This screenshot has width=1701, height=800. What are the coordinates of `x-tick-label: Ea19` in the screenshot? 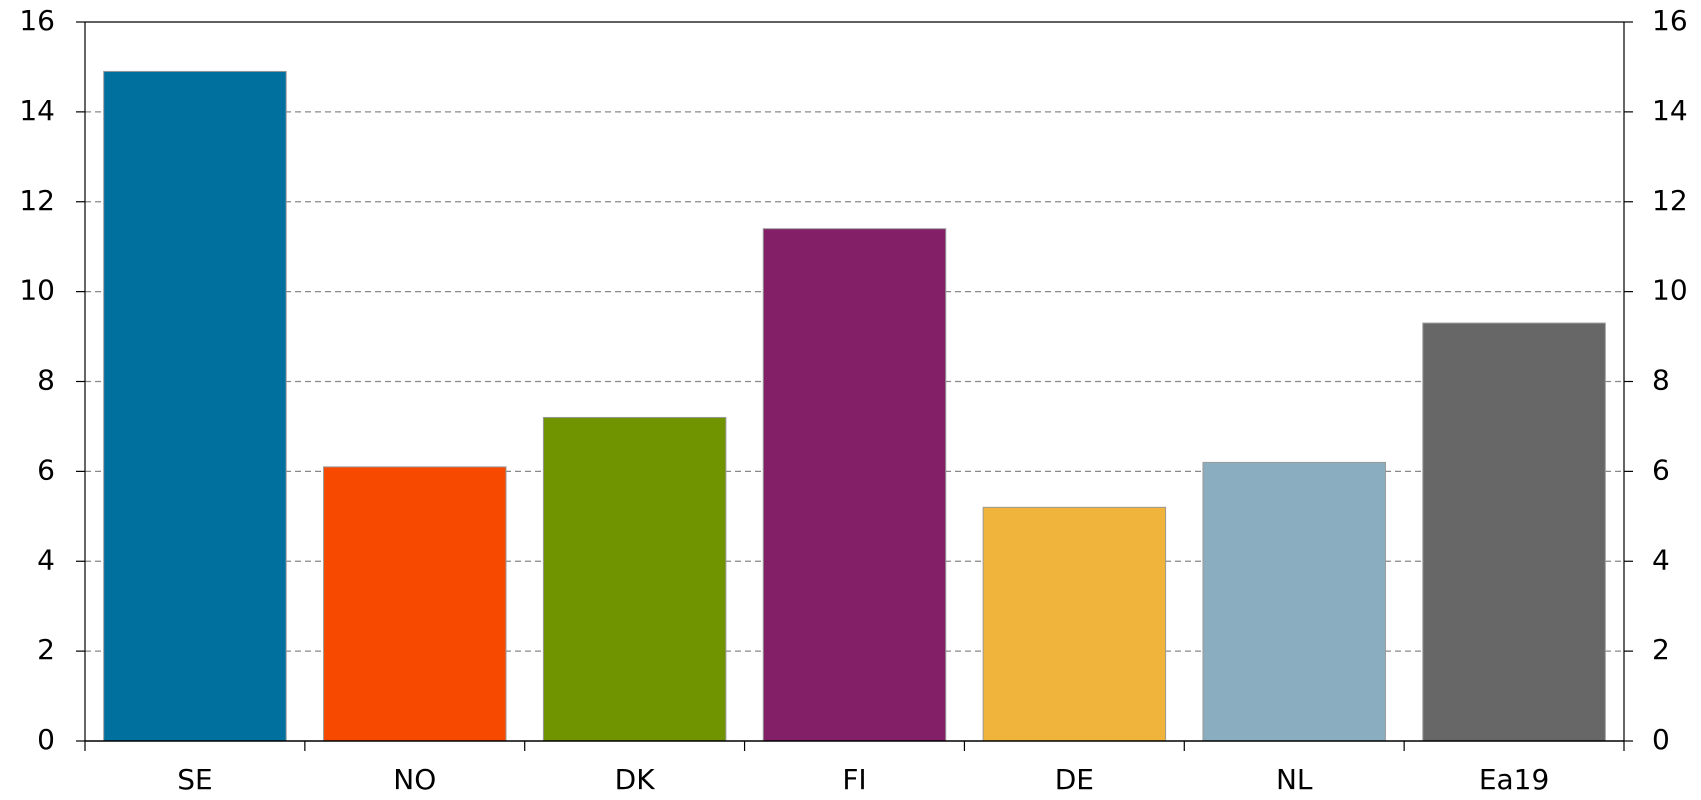 It's located at (1514, 779).